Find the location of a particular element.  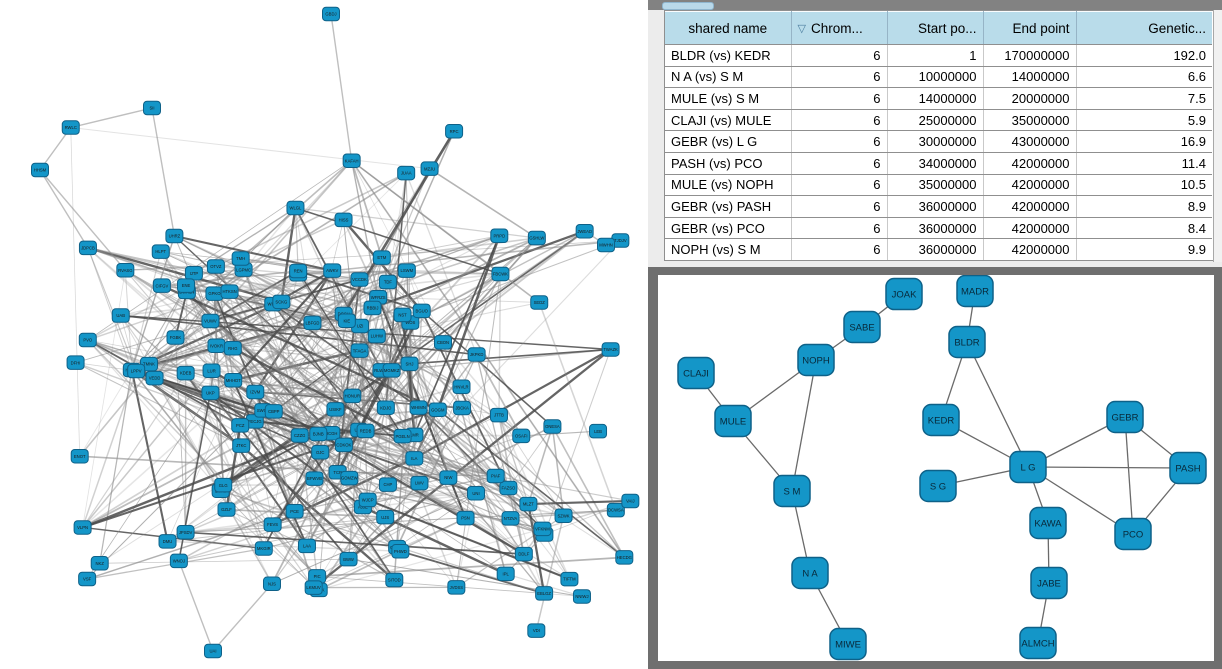

network-node: AWKV is located at coordinates (332, 270).